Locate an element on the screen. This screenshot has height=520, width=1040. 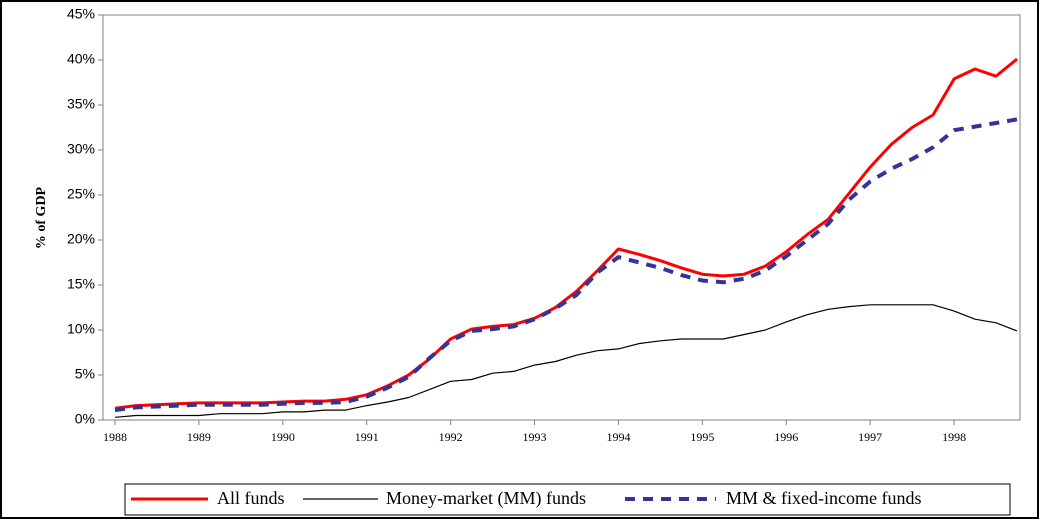
y-tick-label: 5% is located at coordinates (85, 374).